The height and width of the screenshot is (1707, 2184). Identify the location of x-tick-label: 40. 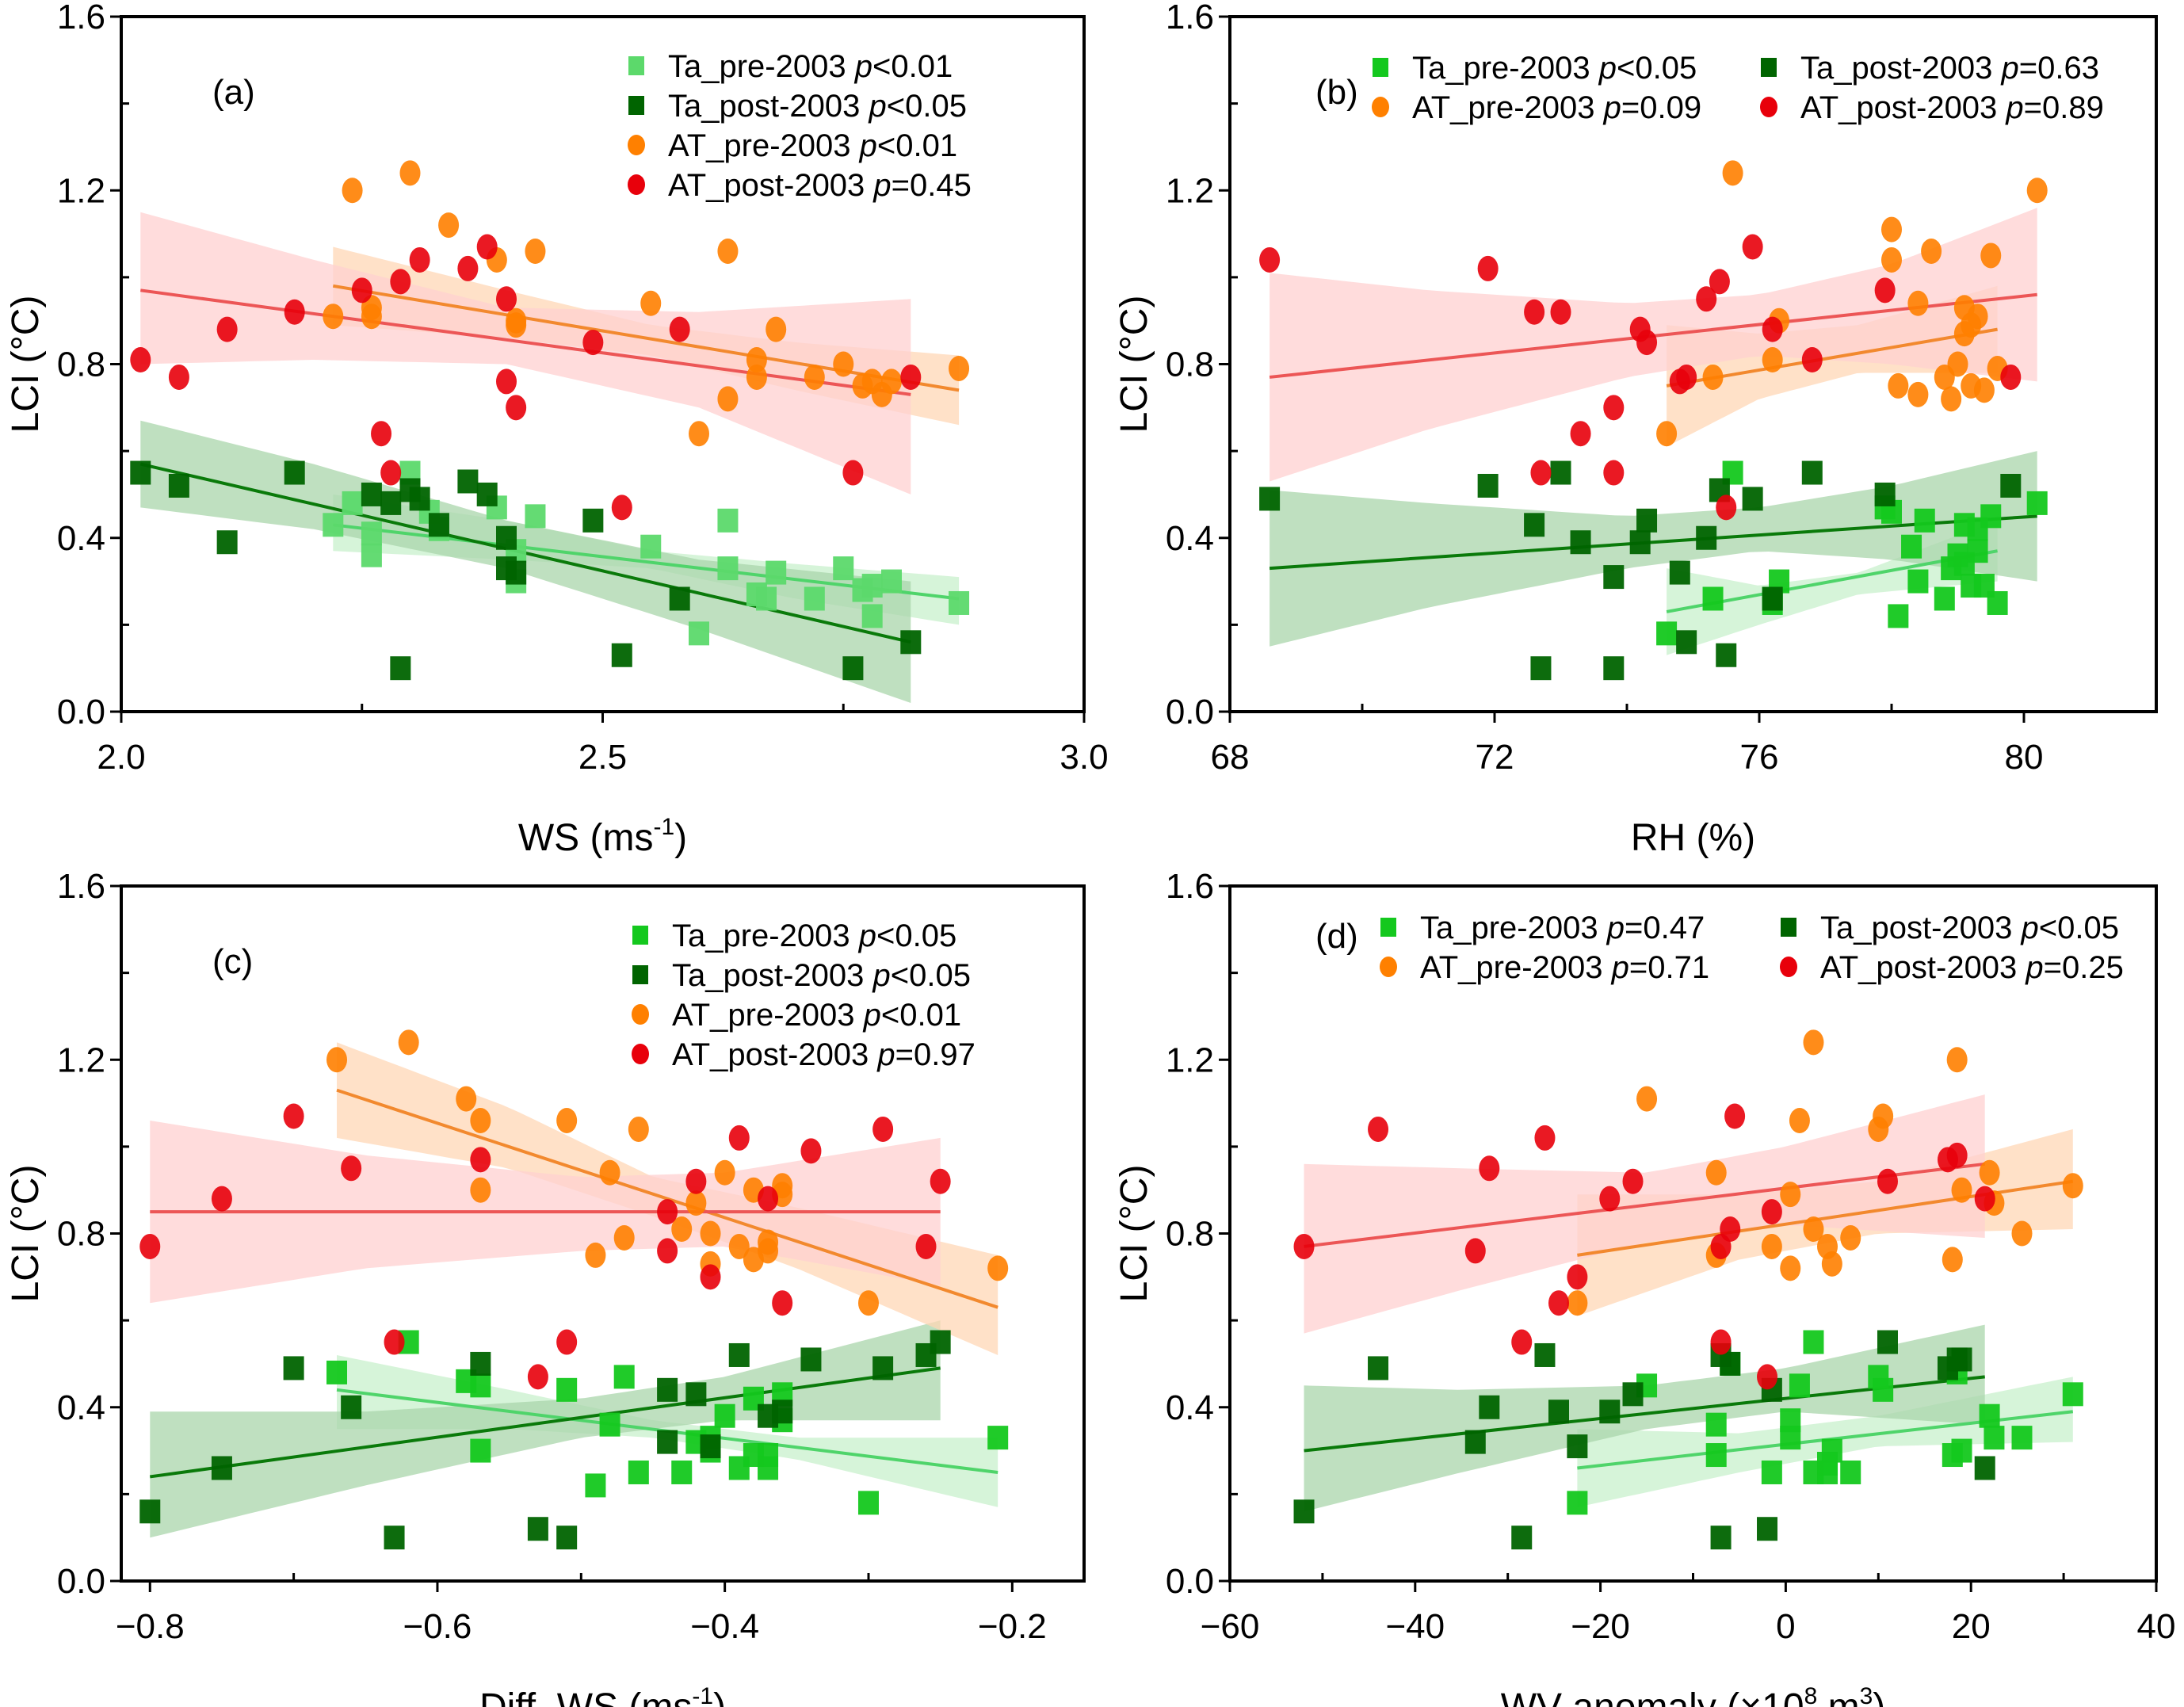
(2156, 1627).